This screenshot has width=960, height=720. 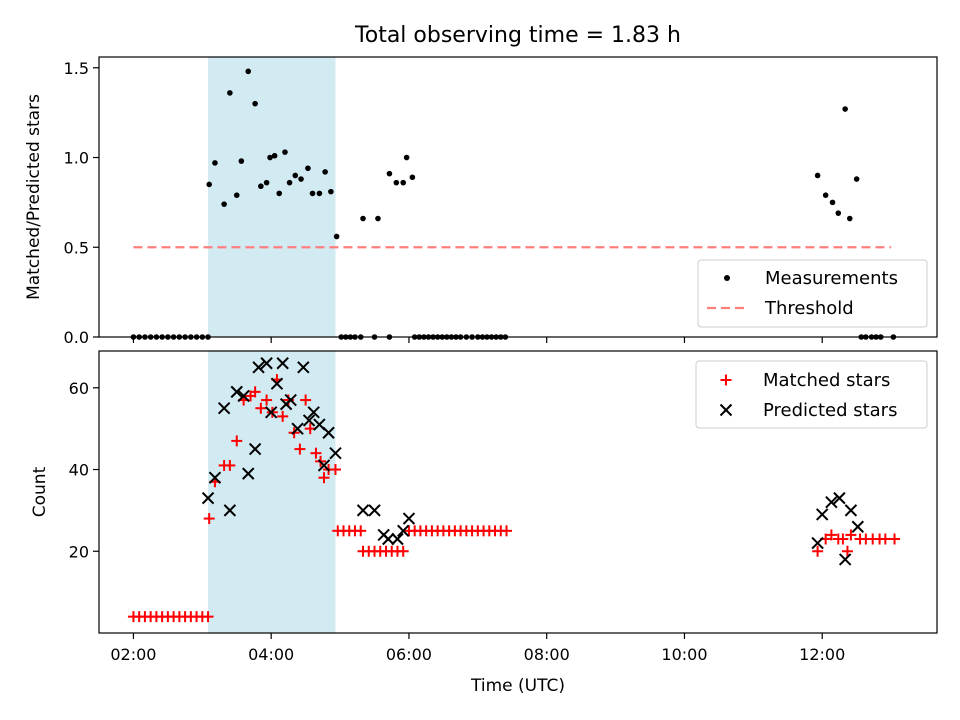 What do you see at coordinates (826, 380) in the screenshot?
I see `matched-stars-legend-label: Matched stars` at bounding box center [826, 380].